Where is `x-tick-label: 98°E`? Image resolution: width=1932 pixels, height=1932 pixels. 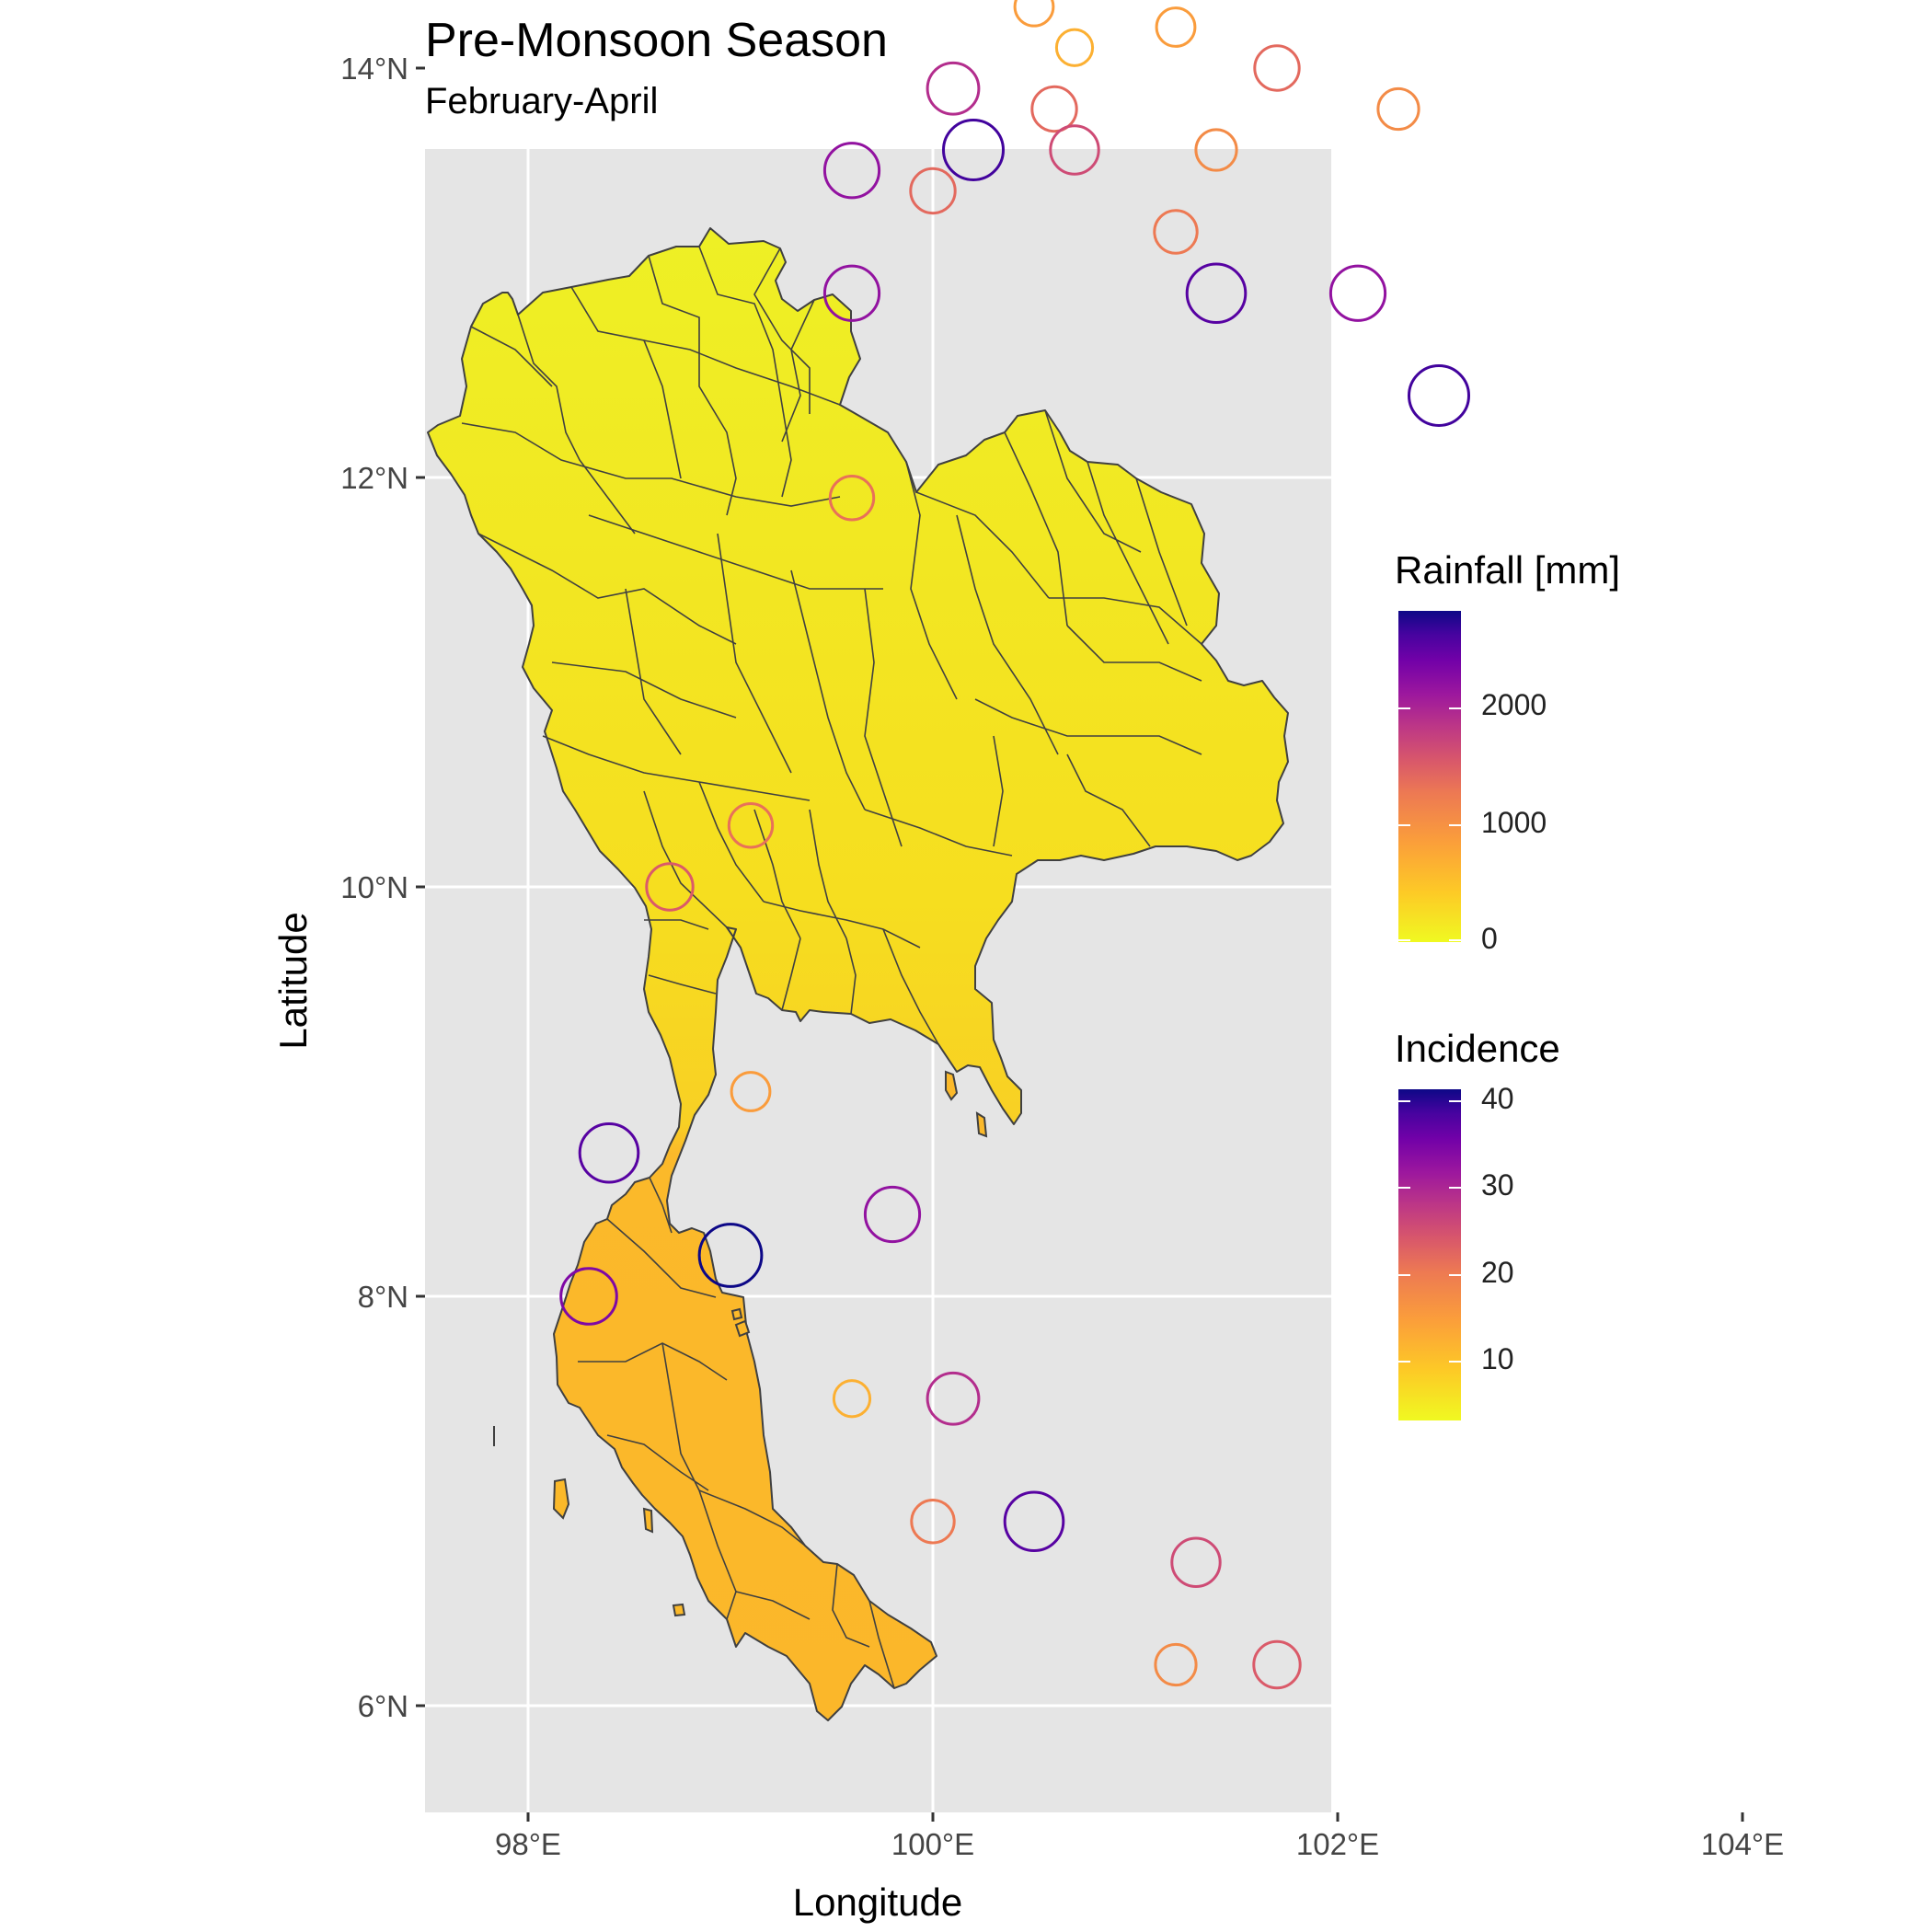 x-tick-label: 98°E is located at coordinates (528, 1844).